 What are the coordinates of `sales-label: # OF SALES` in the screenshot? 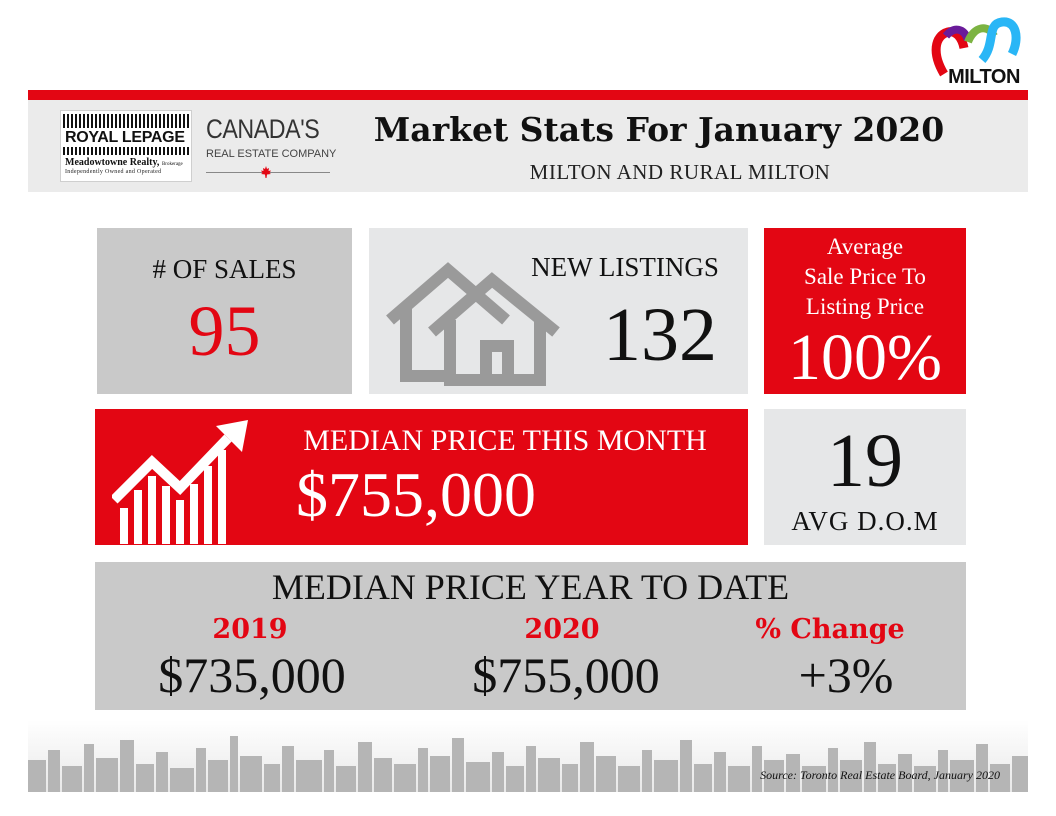 It's located at (224, 269).